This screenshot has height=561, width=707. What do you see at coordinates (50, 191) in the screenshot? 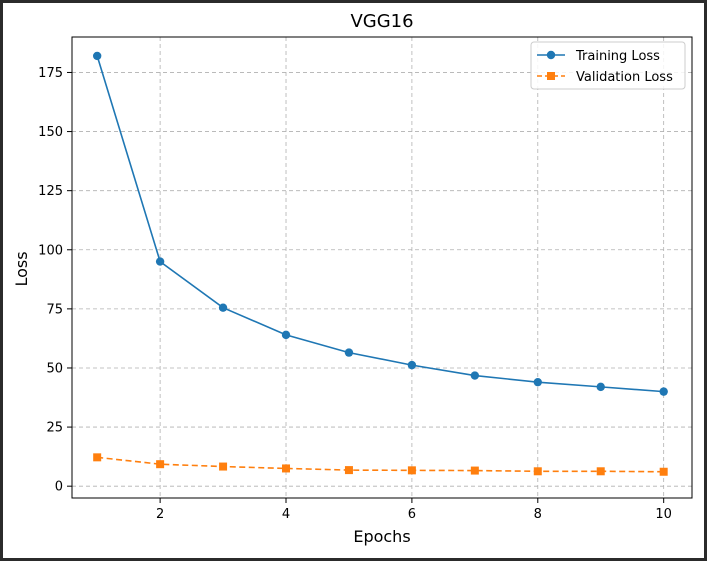
I see `y-tick-label: 125` at bounding box center [50, 191].